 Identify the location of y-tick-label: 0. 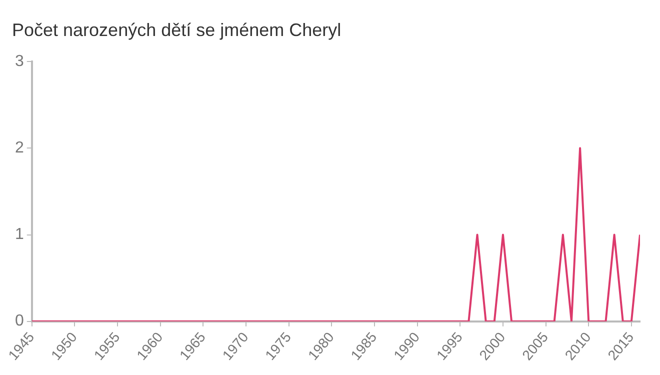
(19, 321).